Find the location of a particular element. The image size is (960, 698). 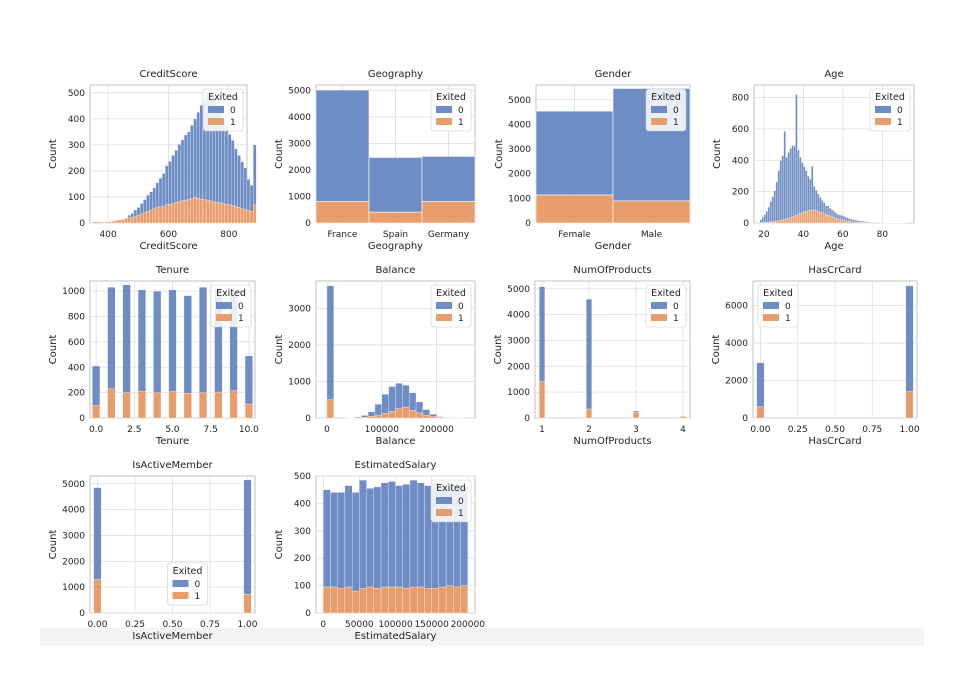

gender-legend: Exited 0 1 is located at coordinates (666, 110).